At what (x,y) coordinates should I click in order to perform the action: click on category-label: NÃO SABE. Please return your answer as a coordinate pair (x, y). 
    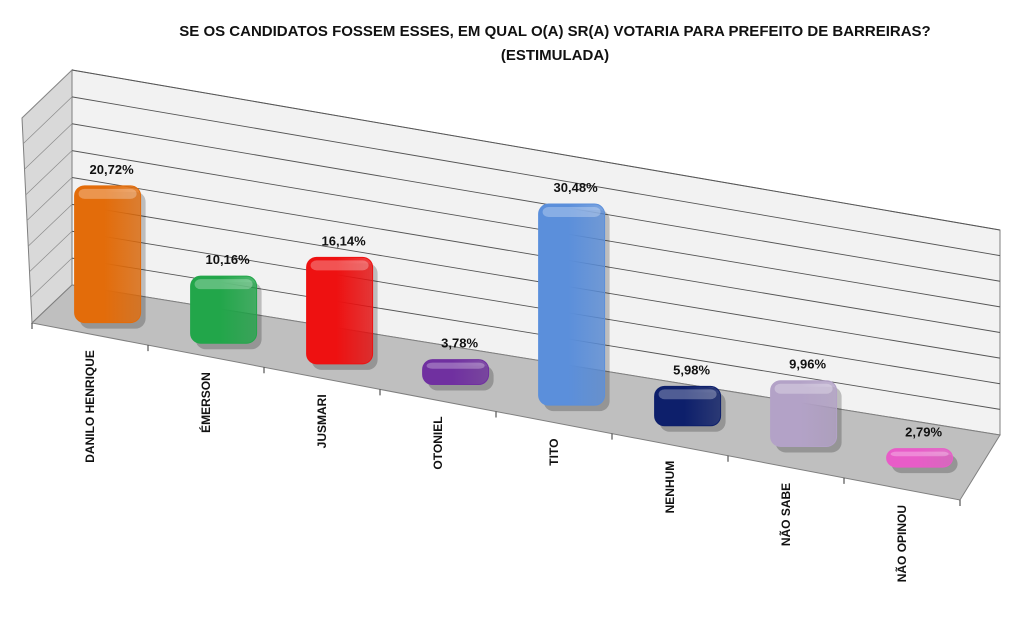
    Looking at the image, I should click on (785, 514).